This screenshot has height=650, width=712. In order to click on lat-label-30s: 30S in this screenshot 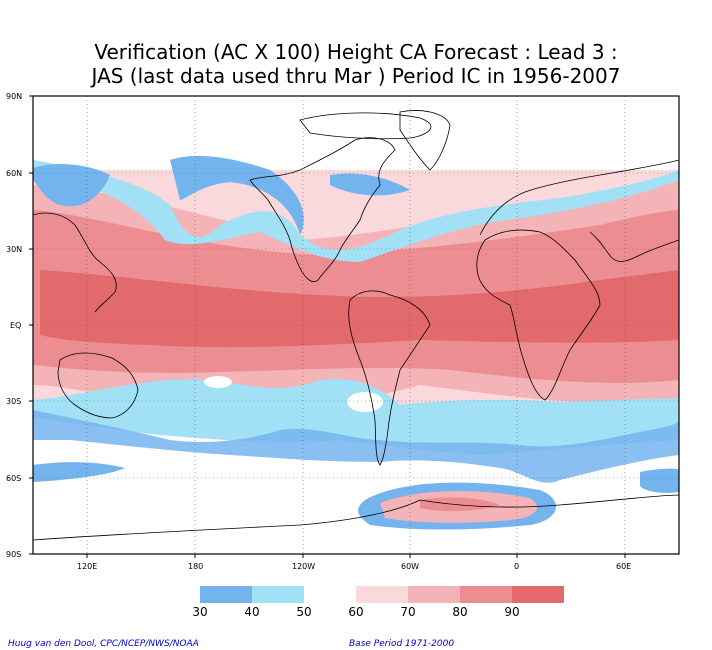, I will do `click(14, 401)`.